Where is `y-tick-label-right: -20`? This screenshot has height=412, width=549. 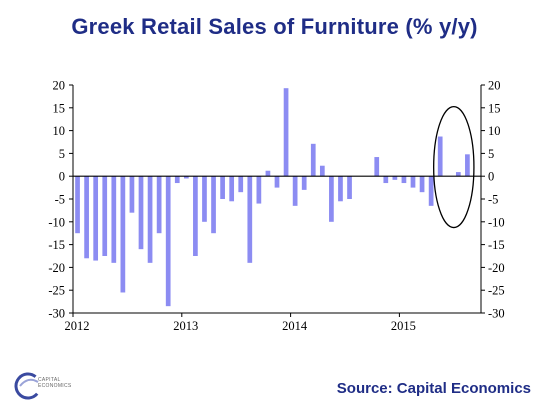 y-tick-label-right: -20 is located at coordinates (496, 268).